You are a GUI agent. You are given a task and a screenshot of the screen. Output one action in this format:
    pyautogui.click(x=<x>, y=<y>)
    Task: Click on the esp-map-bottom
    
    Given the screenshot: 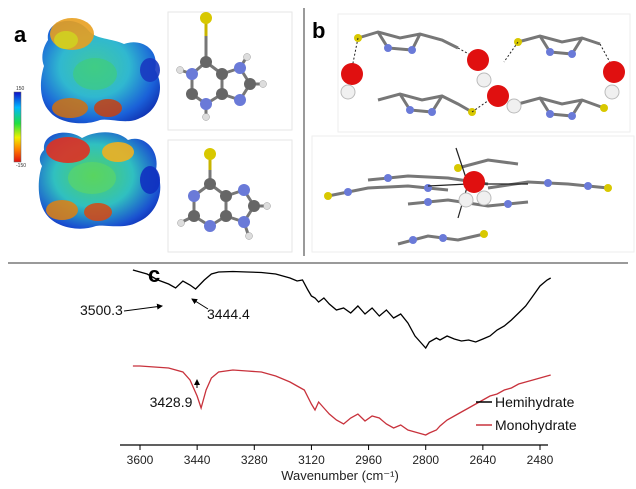 What is the action you would take?
    pyautogui.click(x=99, y=180)
    